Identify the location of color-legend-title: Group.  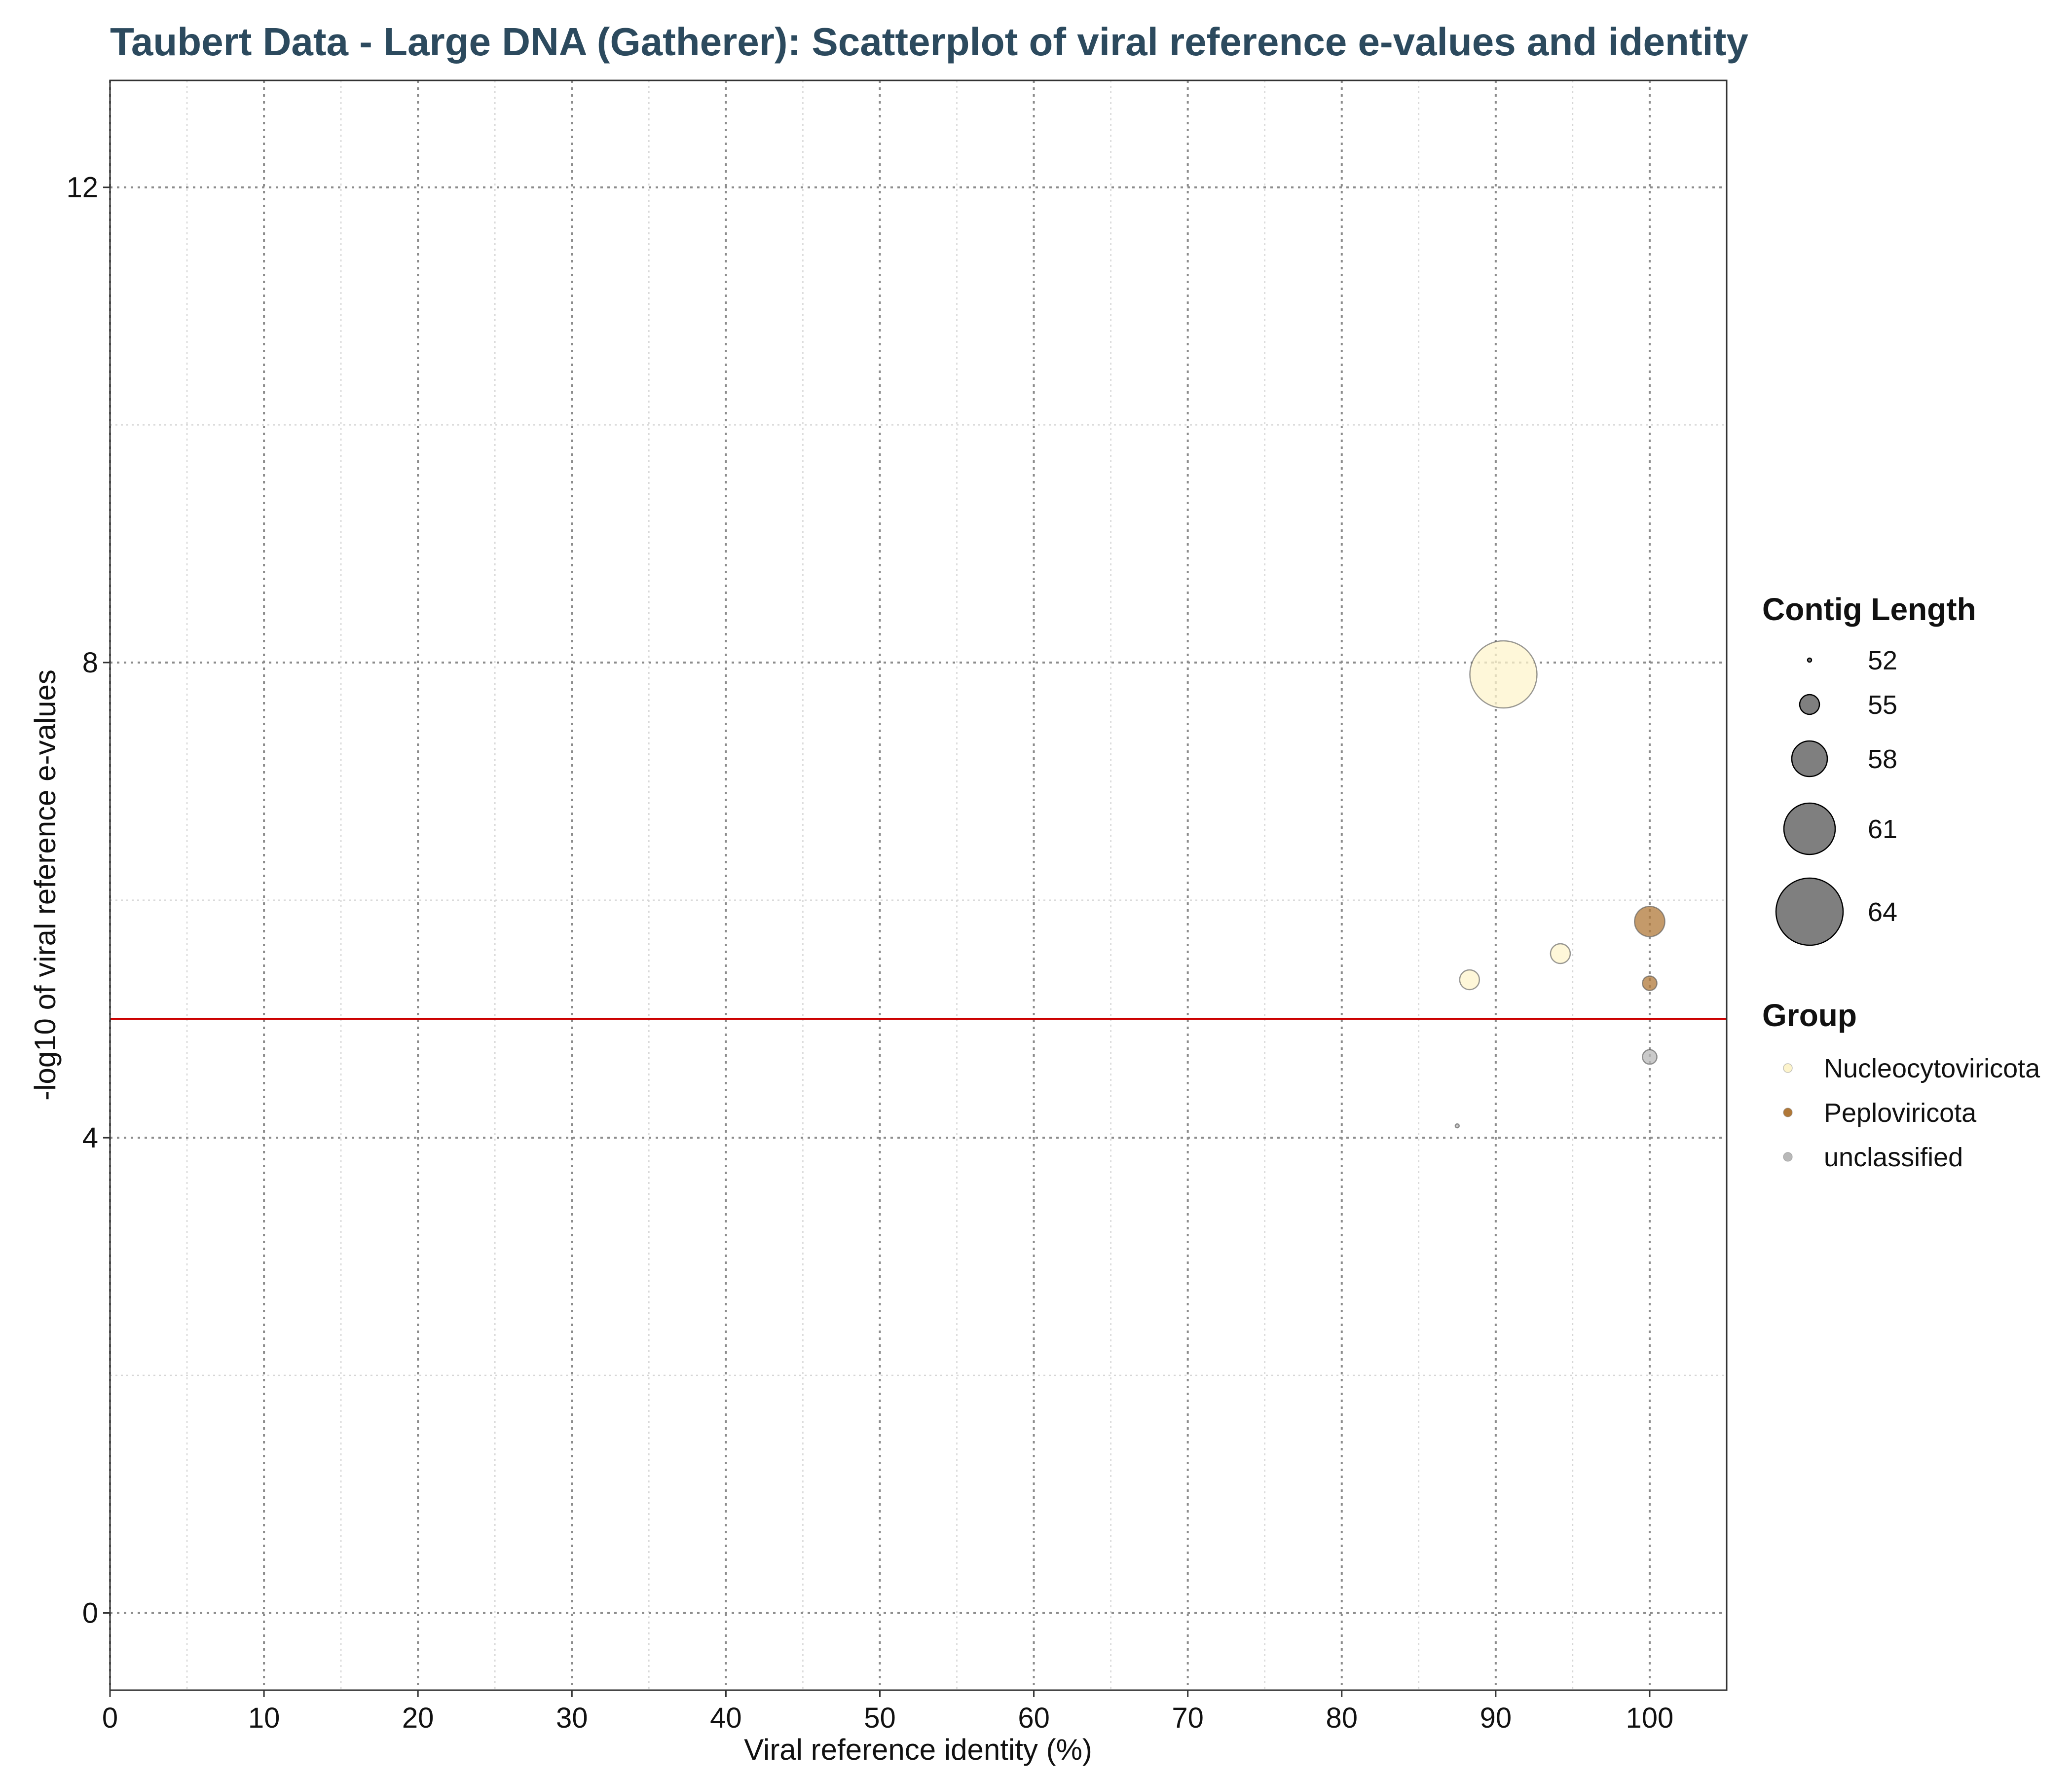
(1810, 1016).